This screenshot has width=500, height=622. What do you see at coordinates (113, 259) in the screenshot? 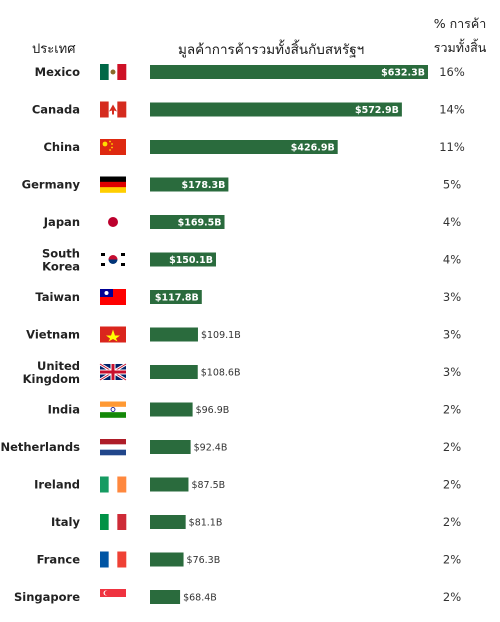
I see `south-korea-flag-icon` at bounding box center [113, 259].